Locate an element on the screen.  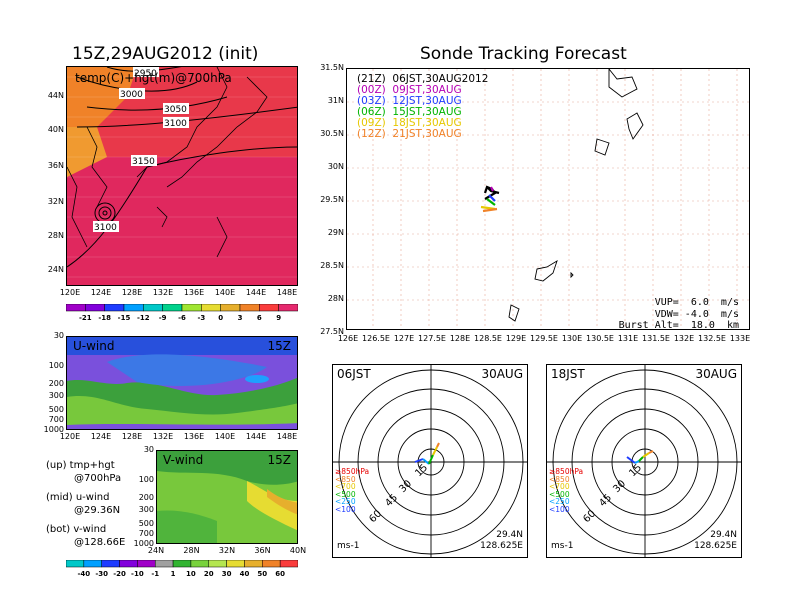
note-up-line1: (up) tmp+hgt is located at coordinates (80, 465).